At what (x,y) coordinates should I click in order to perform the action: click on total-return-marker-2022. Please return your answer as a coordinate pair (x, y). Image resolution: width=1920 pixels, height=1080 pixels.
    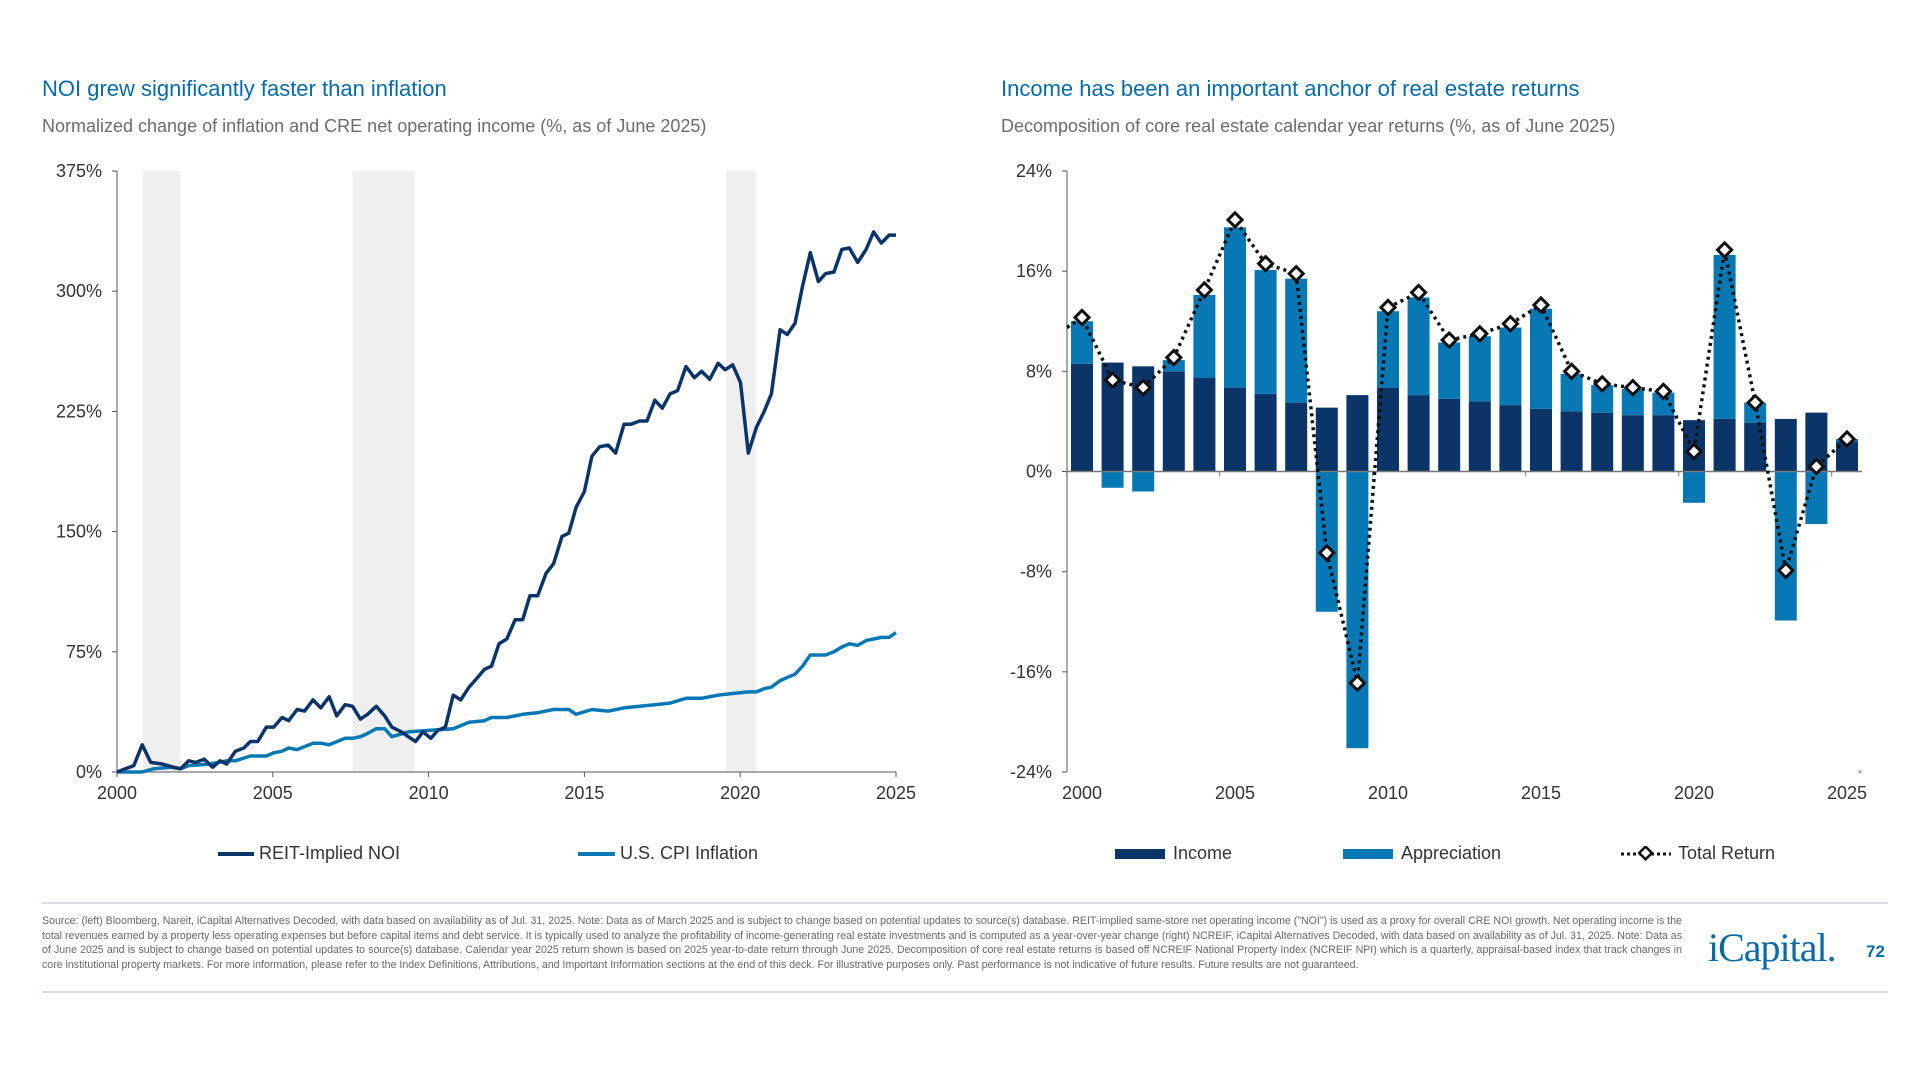
    Looking at the image, I should click on (1755, 402).